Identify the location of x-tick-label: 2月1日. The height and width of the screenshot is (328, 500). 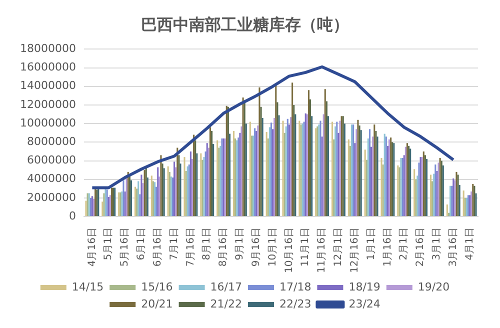
(404, 244).